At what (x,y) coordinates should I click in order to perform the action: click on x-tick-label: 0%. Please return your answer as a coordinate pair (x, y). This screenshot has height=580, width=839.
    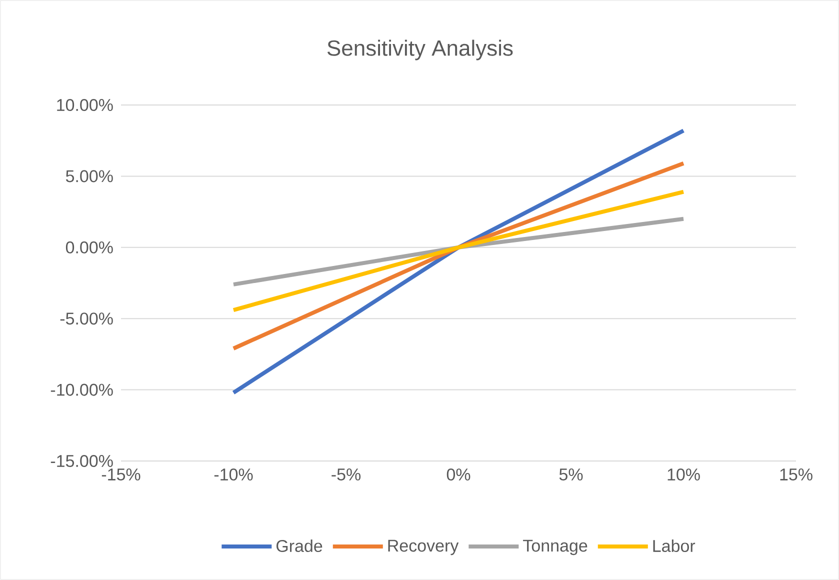
    Looking at the image, I should click on (458, 474).